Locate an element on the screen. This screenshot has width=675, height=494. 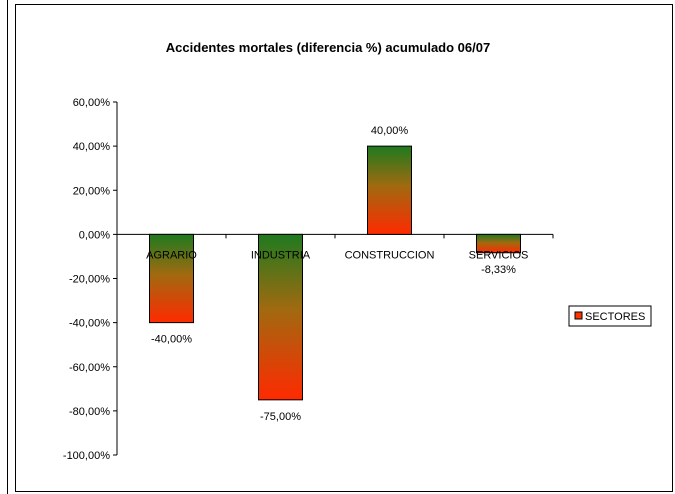
y-tick-label: -100,00% is located at coordinates (86, 456).